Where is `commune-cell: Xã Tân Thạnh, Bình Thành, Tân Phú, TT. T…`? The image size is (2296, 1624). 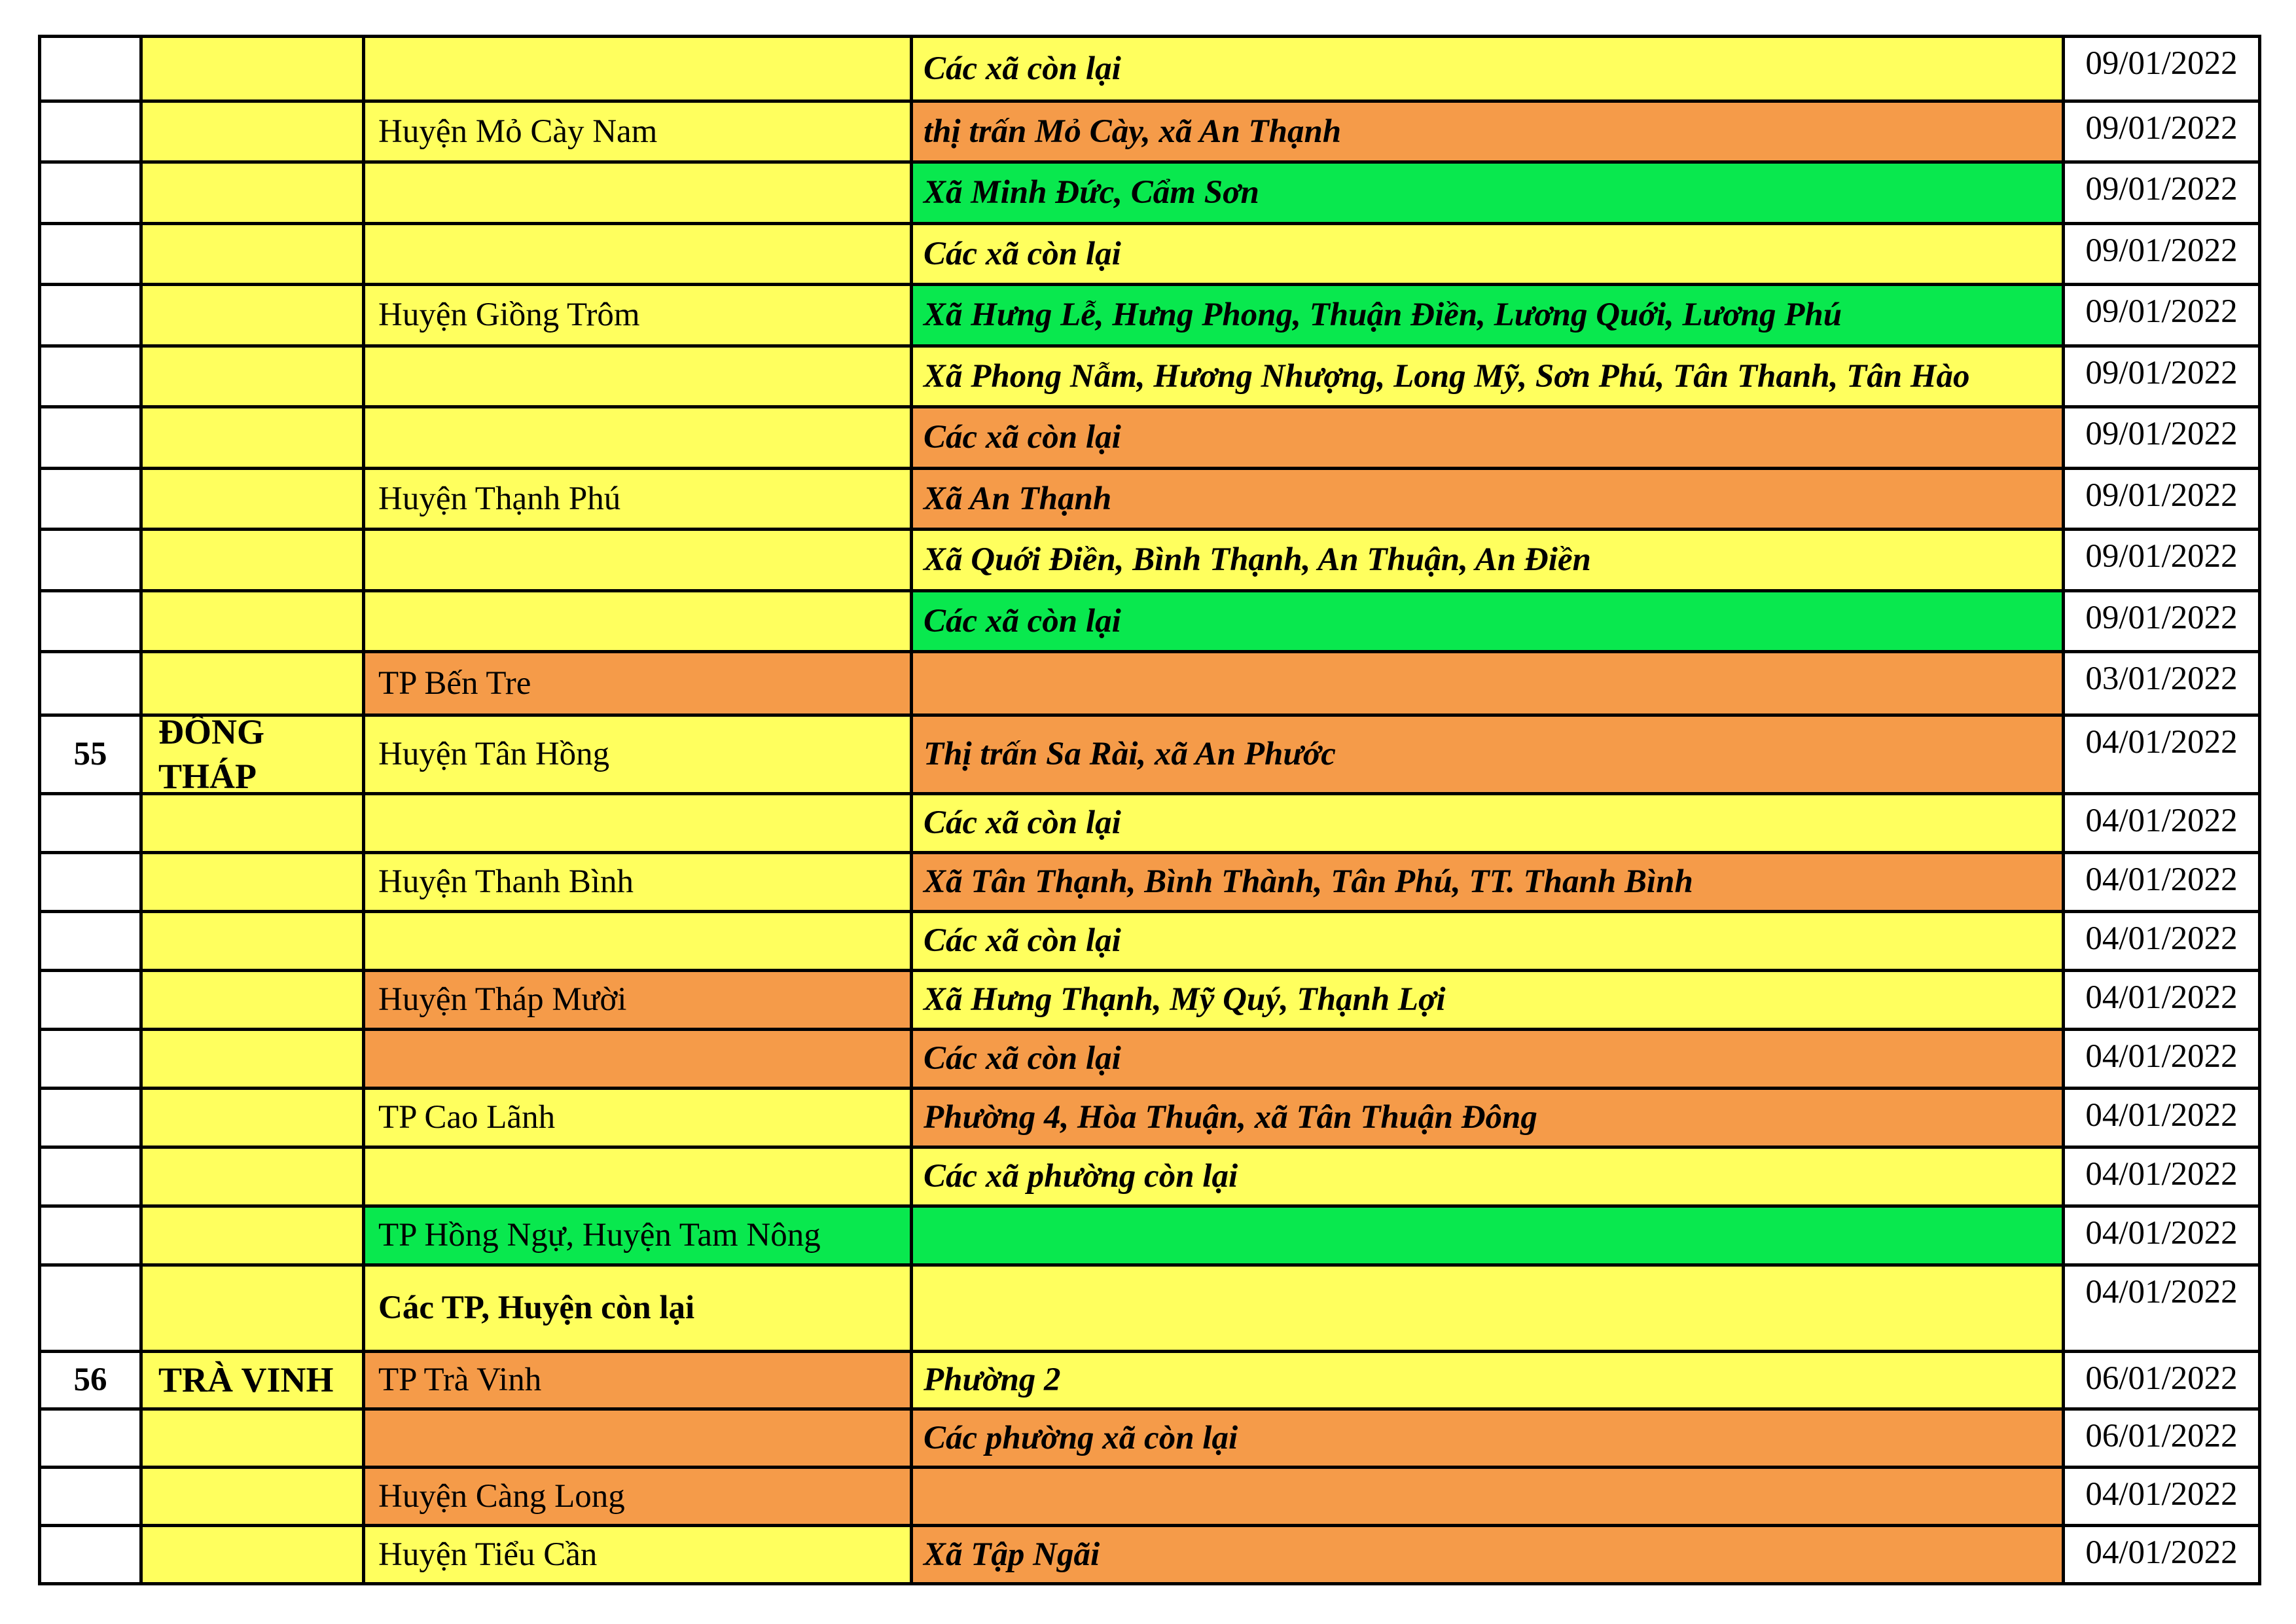 commune-cell: Xã Tân Thạnh, Bình Thành, Tân Phú, TT. T… is located at coordinates (1486, 882).